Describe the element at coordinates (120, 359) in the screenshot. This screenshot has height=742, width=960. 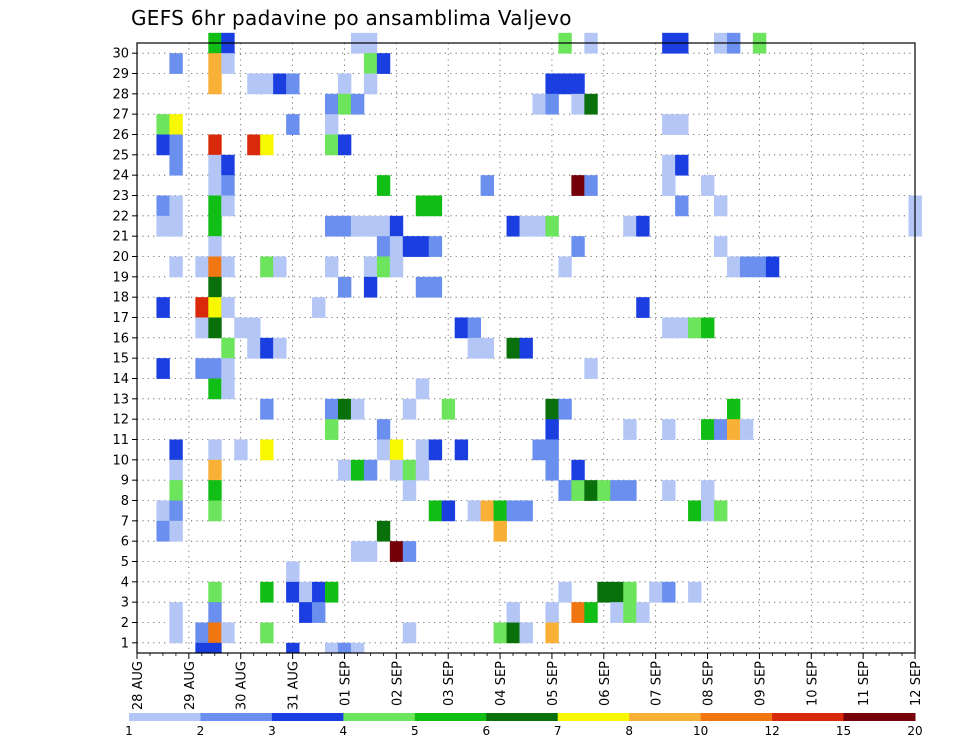
I see `y-tick-label: 15` at that location.